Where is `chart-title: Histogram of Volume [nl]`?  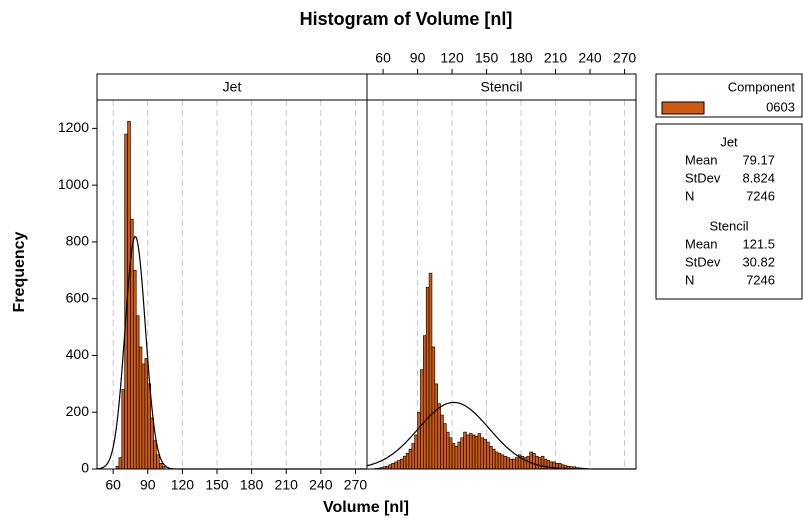 chart-title: Histogram of Volume [nl] is located at coordinates (406, 19).